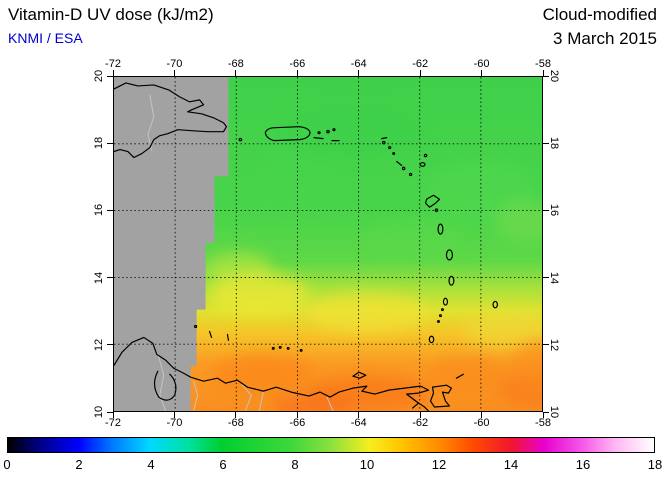 This screenshot has width=665, height=480. What do you see at coordinates (111, 25) in the screenshot?
I see `header-left: Vitamin-D UV dose (kJ/m2) KNMI / ESA` at bounding box center [111, 25].